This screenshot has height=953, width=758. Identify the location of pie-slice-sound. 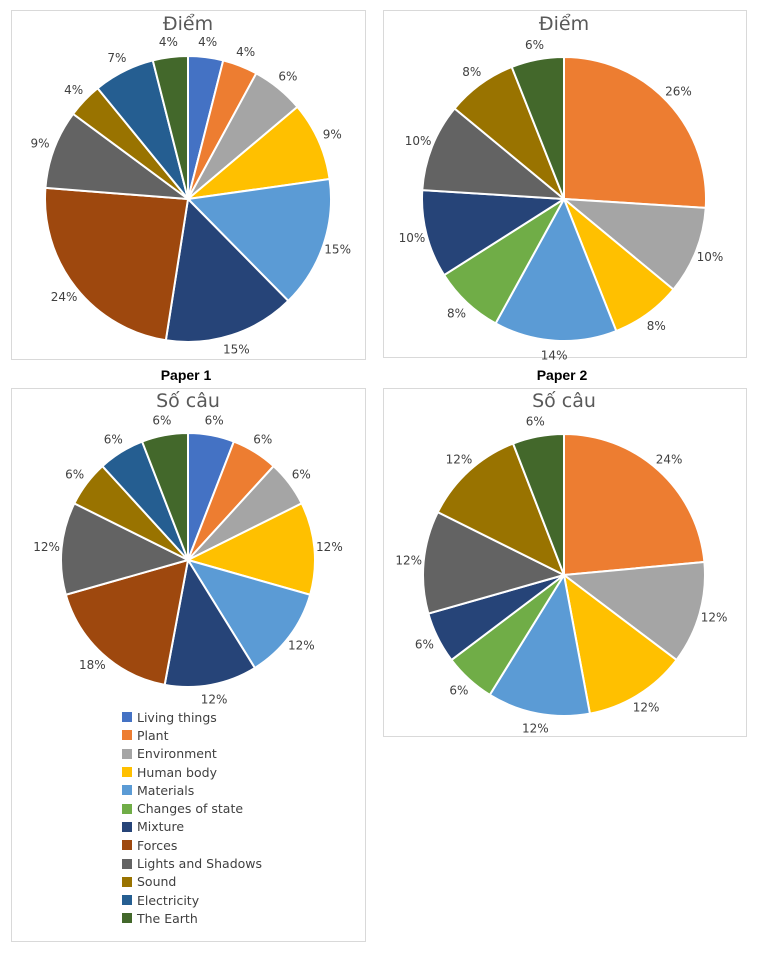
(501, 510).